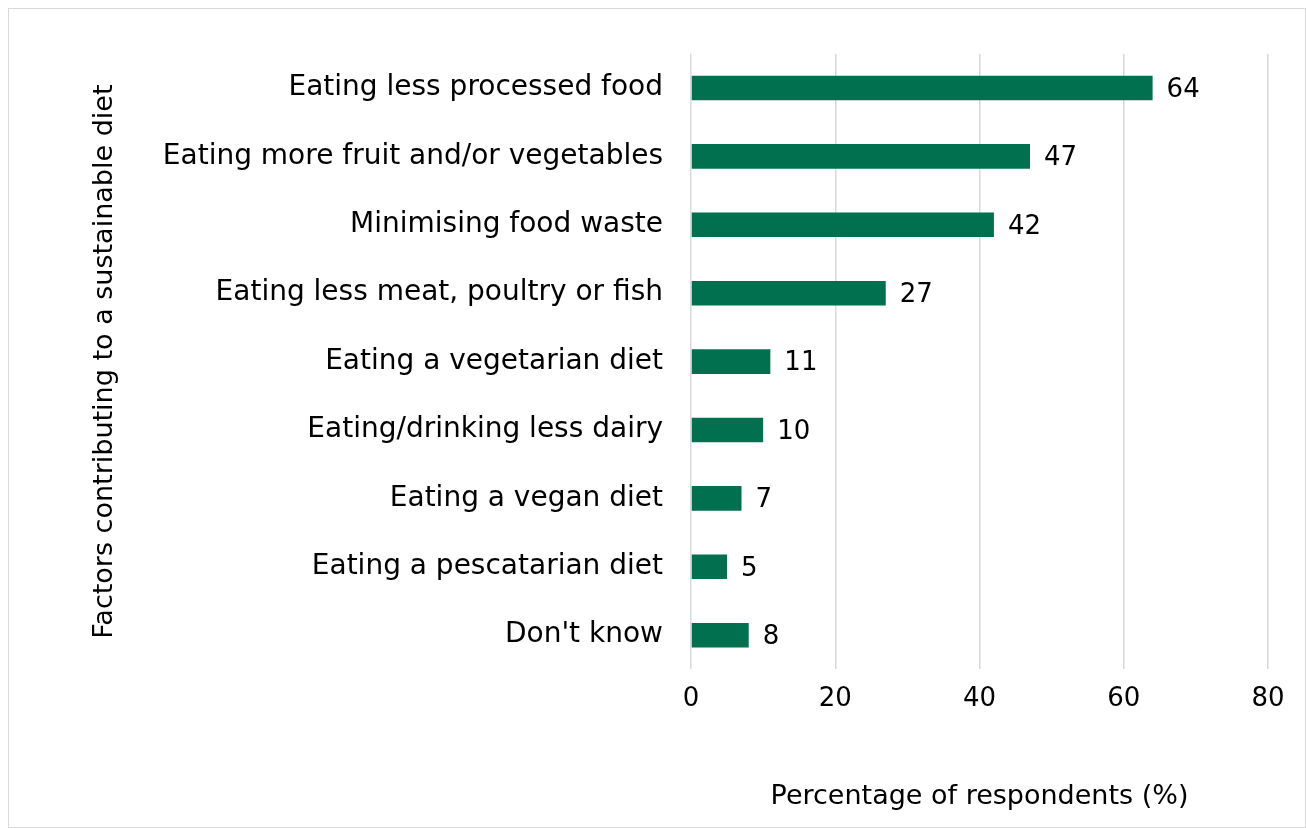 This screenshot has height=828, width=1306. What do you see at coordinates (691, 696) in the screenshot?
I see `x-tick-label: 0` at bounding box center [691, 696].